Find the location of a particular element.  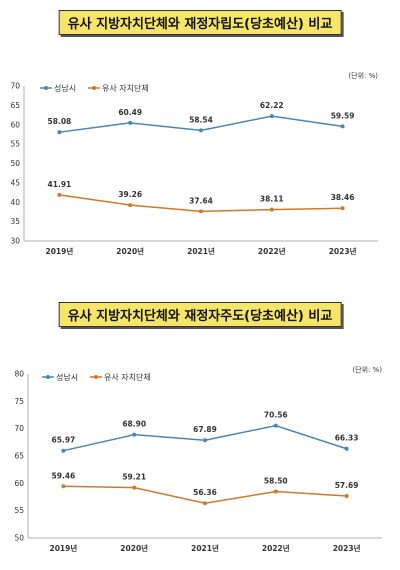

chart2-legend-label: 유사 자치단체 is located at coordinates (127, 377).